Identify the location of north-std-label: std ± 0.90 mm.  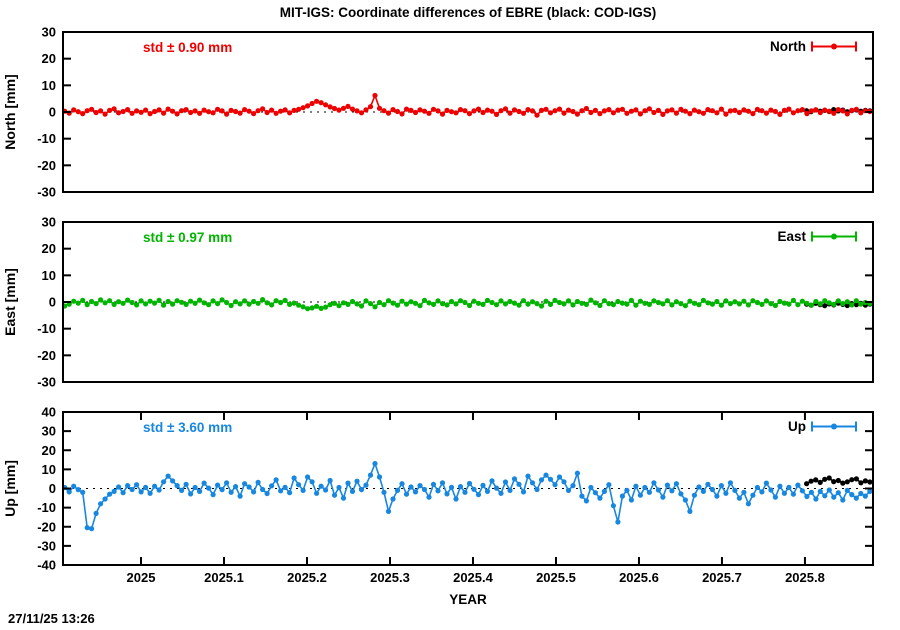
(187, 47).